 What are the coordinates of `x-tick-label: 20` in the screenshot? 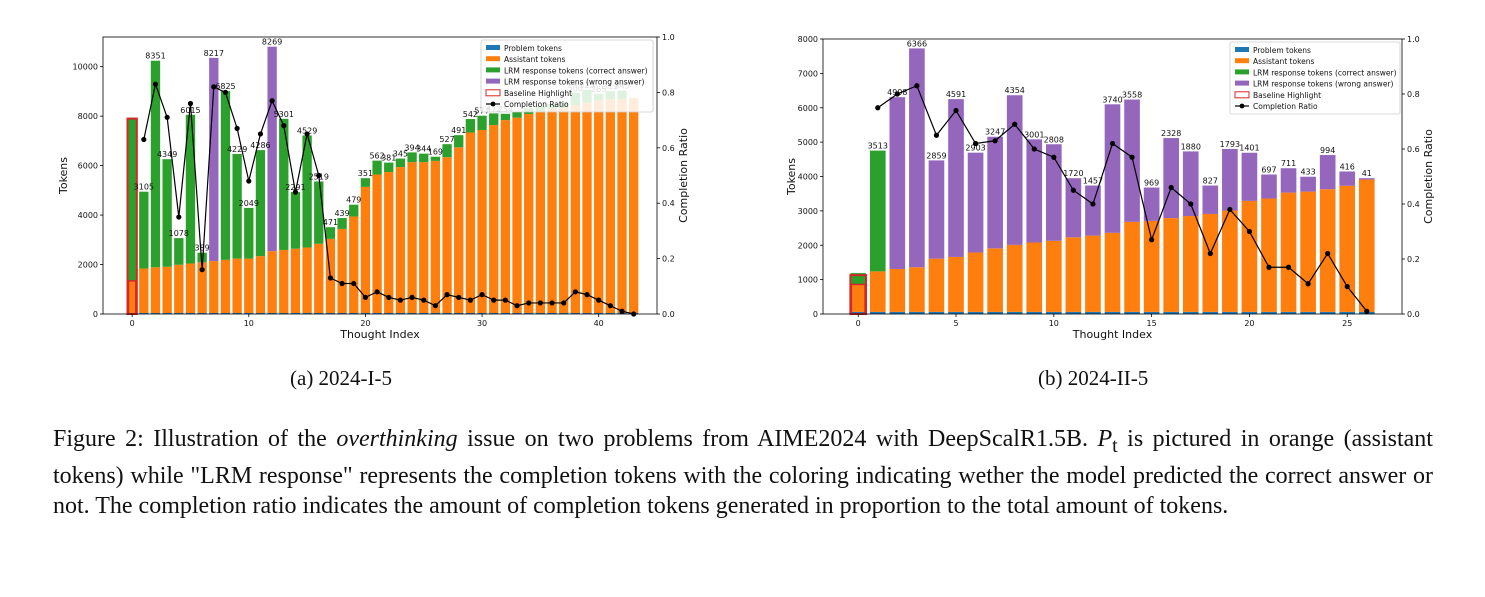 It's located at (365, 323).